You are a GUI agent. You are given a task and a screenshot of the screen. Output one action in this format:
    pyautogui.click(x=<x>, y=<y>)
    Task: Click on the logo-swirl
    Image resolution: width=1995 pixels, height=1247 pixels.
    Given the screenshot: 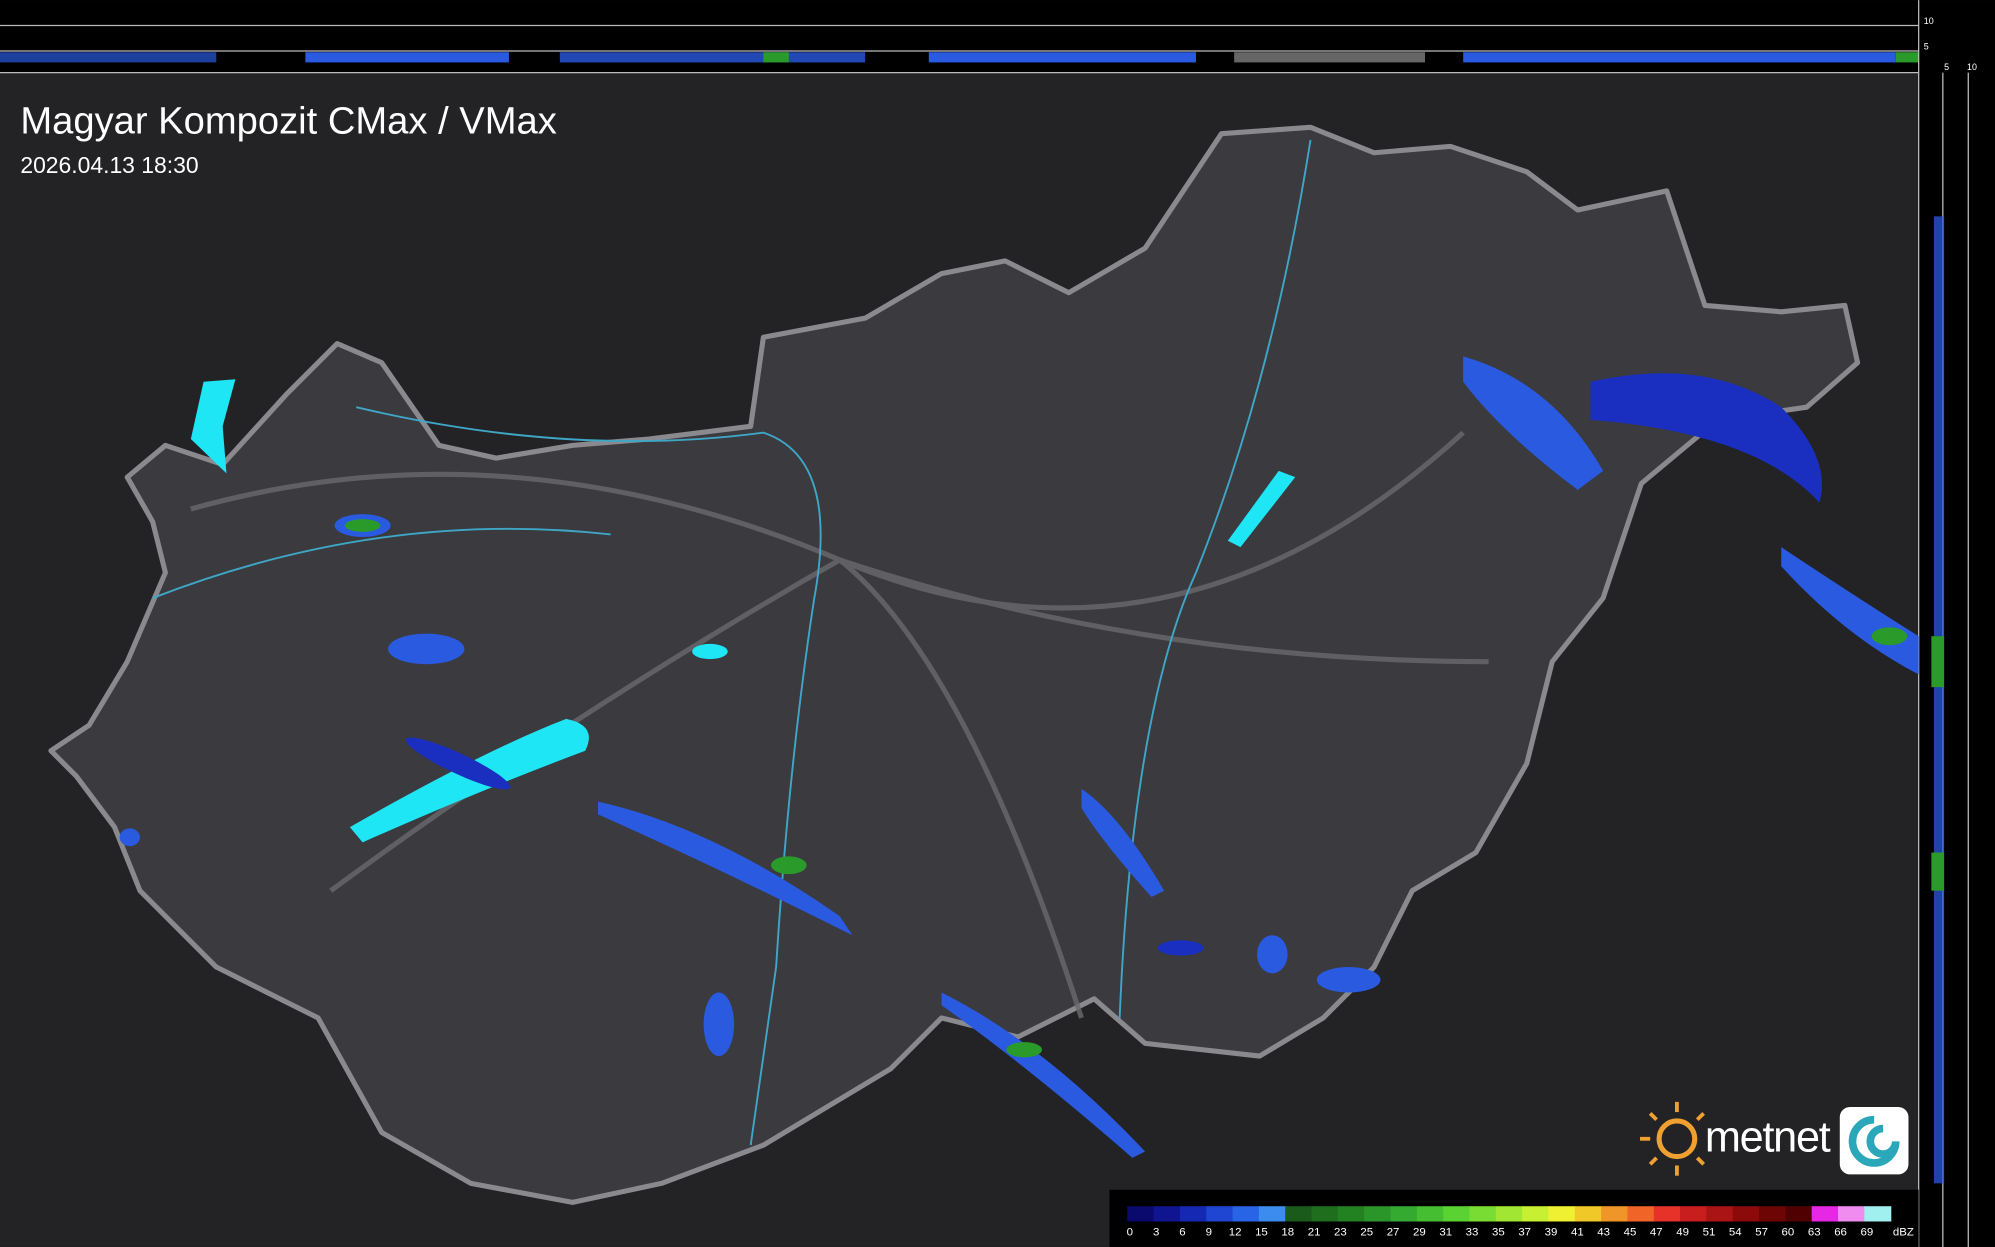 What is the action you would take?
    pyautogui.click(x=1874, y=1141)
    